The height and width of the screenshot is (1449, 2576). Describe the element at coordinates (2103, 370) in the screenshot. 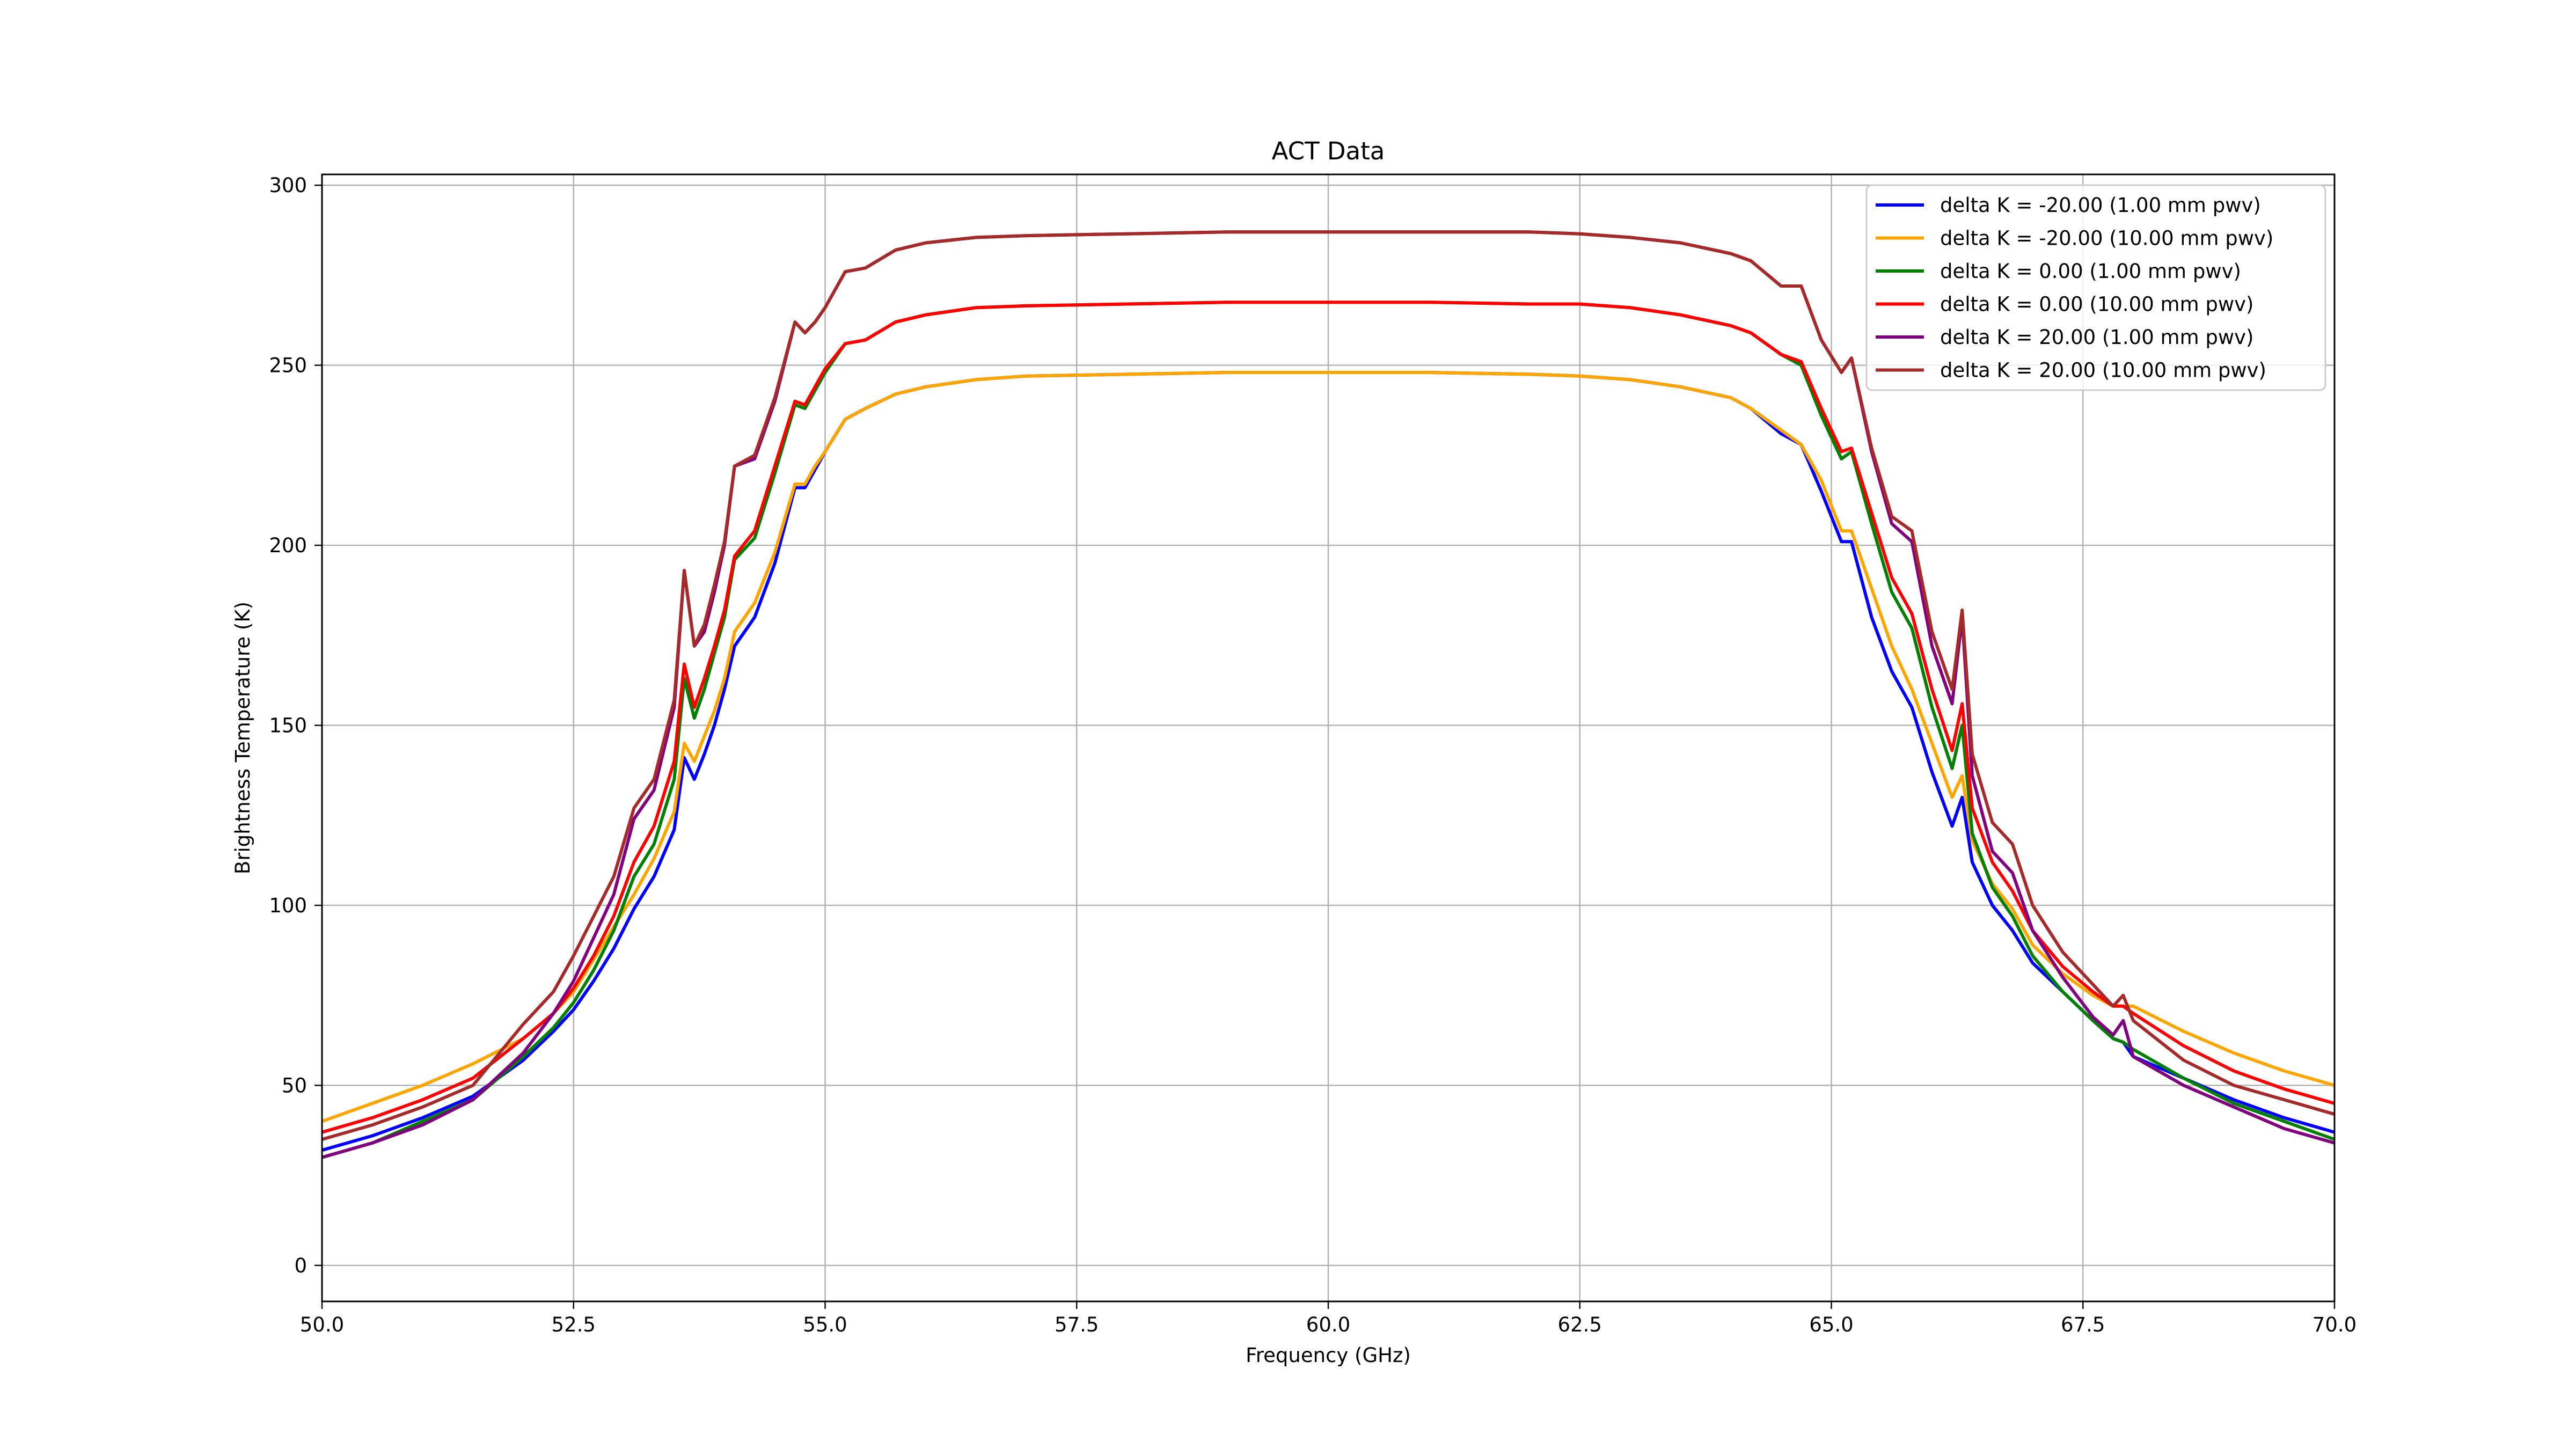

I see `legend-label: delta K = 20.00 (10.00 mm pwv)` at that location.